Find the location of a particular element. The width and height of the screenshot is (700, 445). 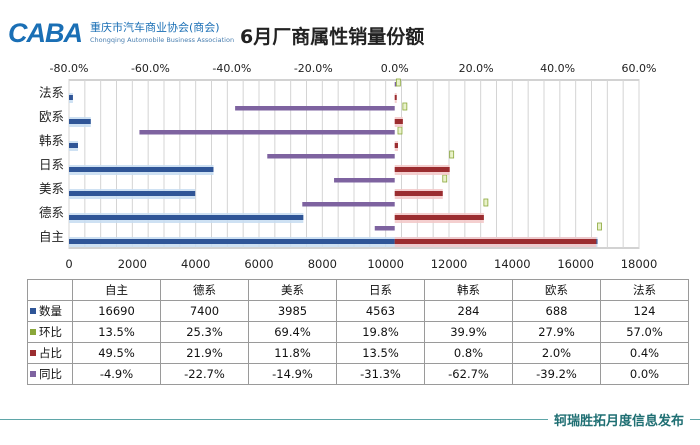

table-cell: 0.0% is located at coordinates (644, 374).